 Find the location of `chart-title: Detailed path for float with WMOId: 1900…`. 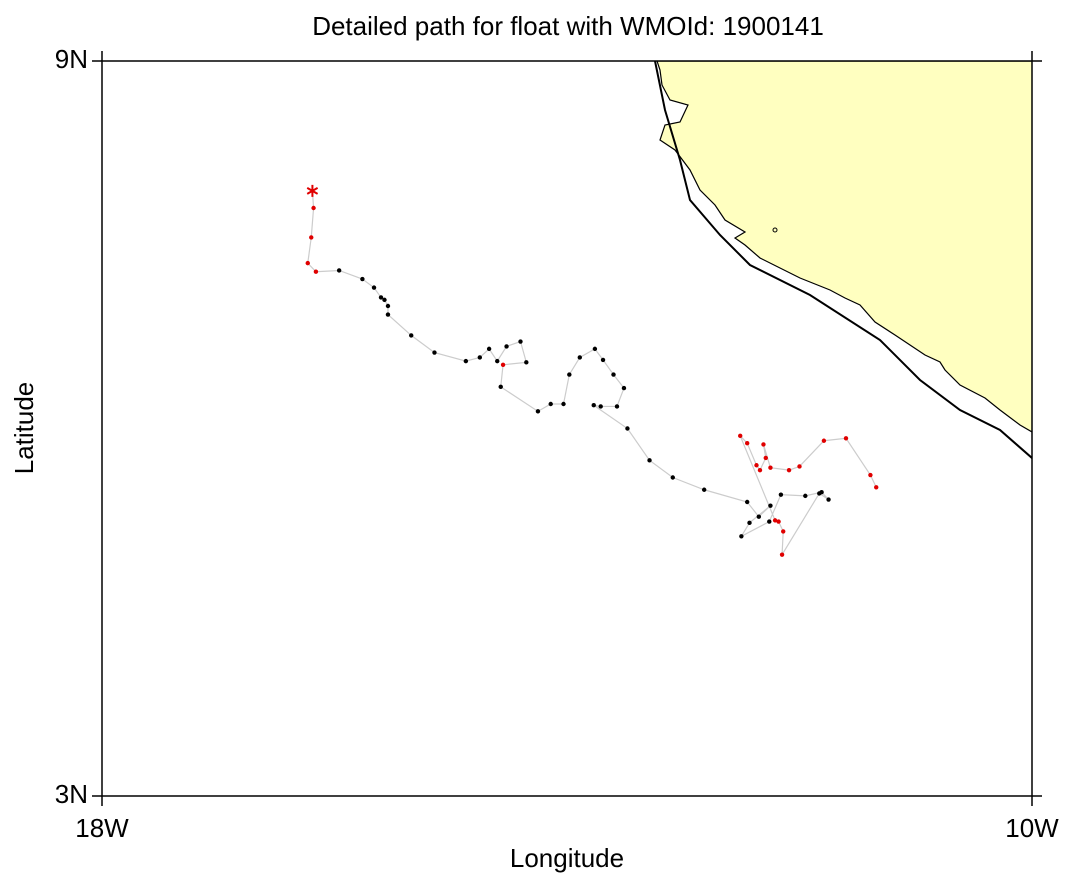

chart-title: Detailed path for float with WMOId: 1900… is located at coordinates (568, 26).